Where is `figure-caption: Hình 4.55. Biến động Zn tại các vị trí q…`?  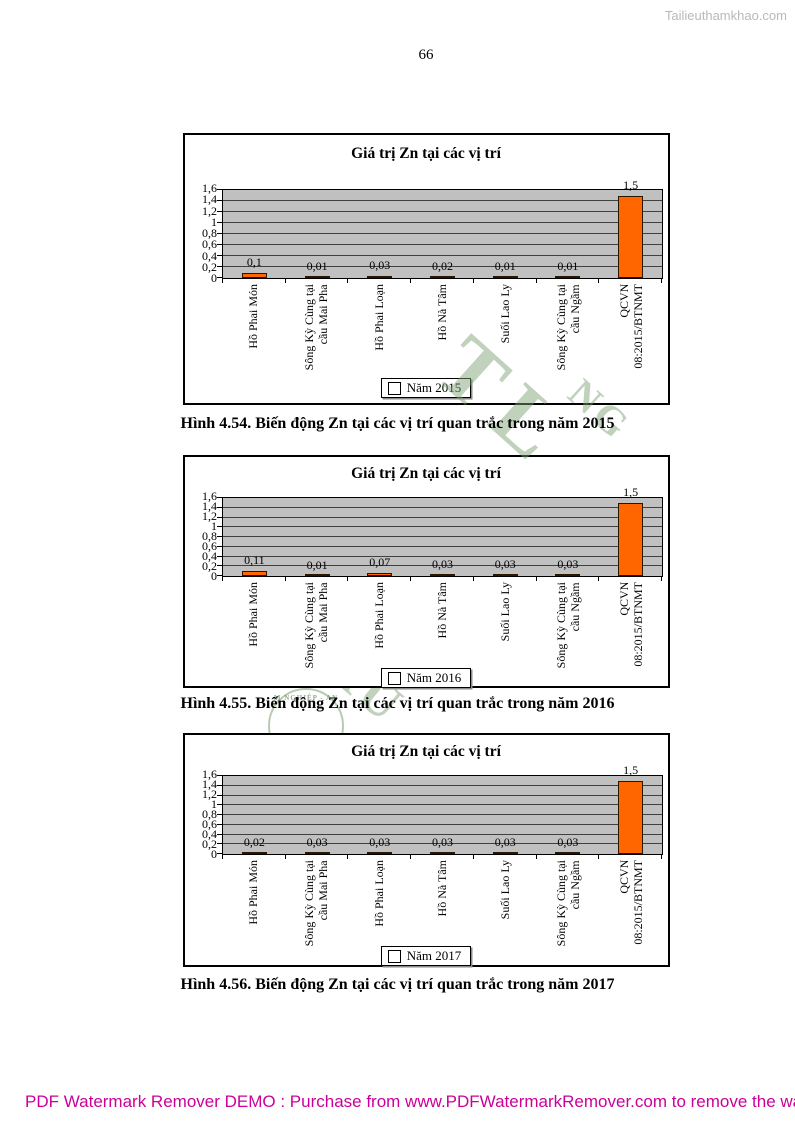 figure-caption: Hình 4.55. Biến động Zn tại các vị trí q… is located at coordinates (397, 703).